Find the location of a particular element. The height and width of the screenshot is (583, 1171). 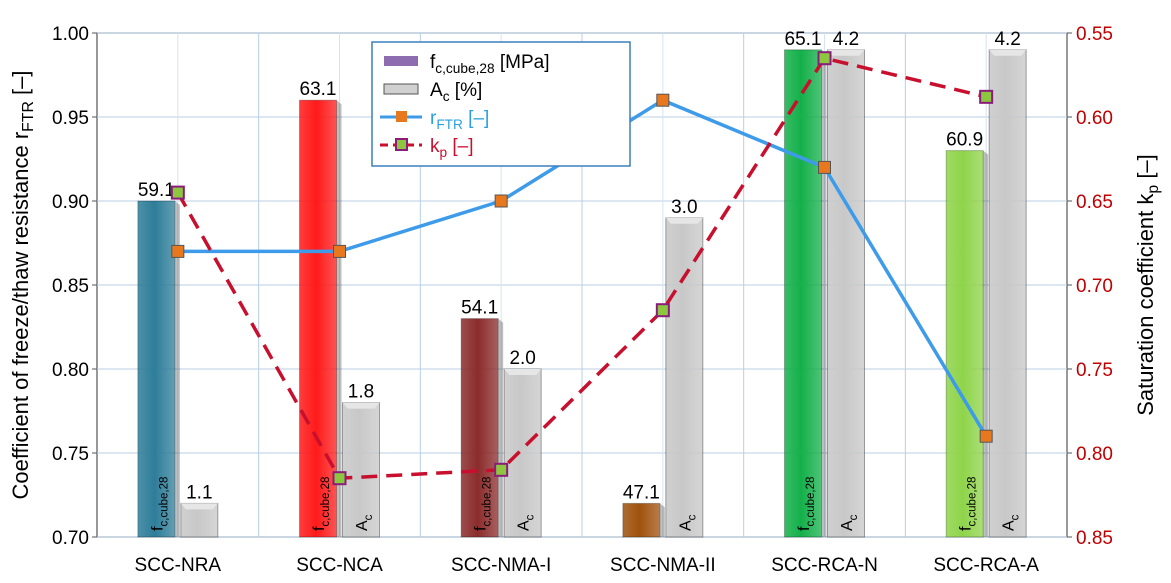

right-tick-label-2: 0.65 is located at coordinates (1094, 202).